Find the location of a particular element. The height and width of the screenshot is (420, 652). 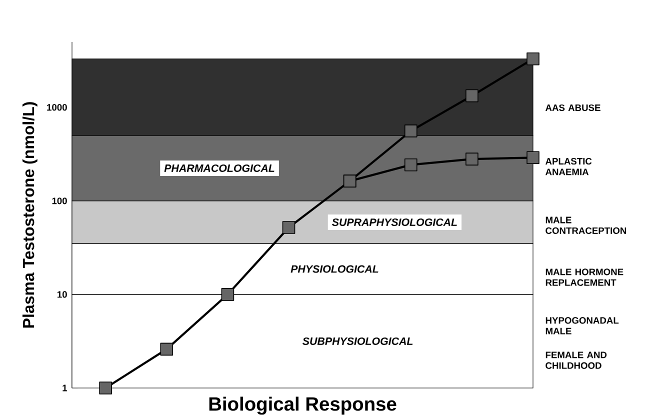

text: APLASTIC ANAEMIA is located at coordinates (569, 167).